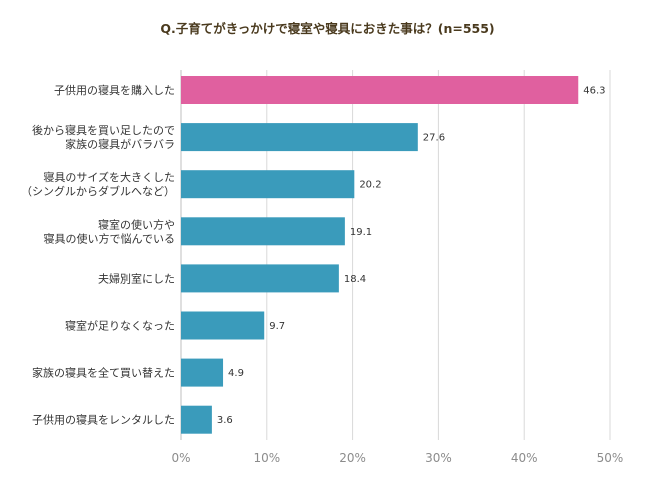 The image size is (655, 481). Describe the element at coordinates (434, 138) in the screenshot. I see `value-label: 27.6` at that location.